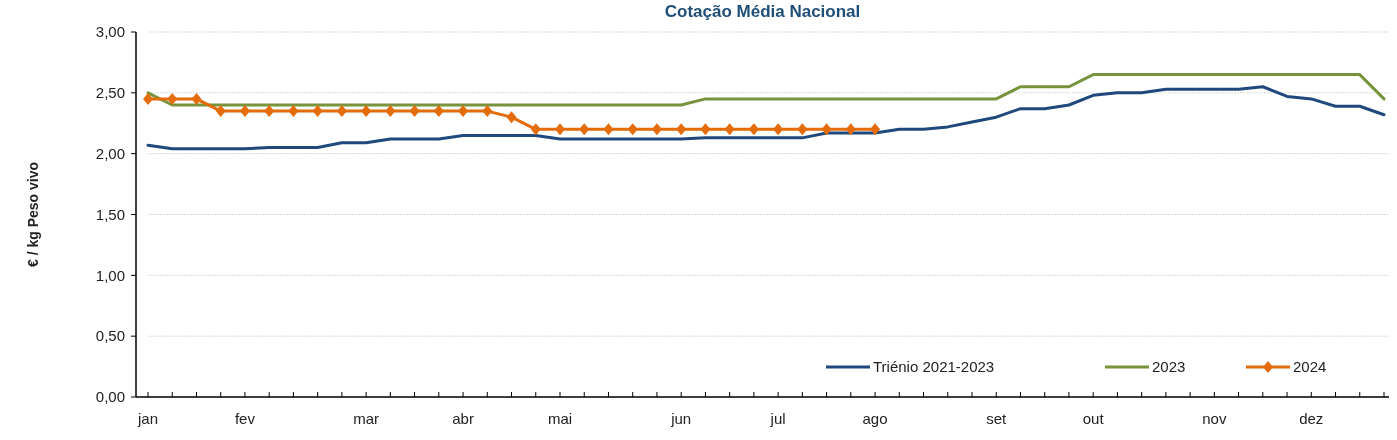 The width and height of the screenshot is (1397, 440). What do you see at coordinates (463, 418) in the screenshot?
I see `x-tick-label: abr` at bounding box center [463, 418].